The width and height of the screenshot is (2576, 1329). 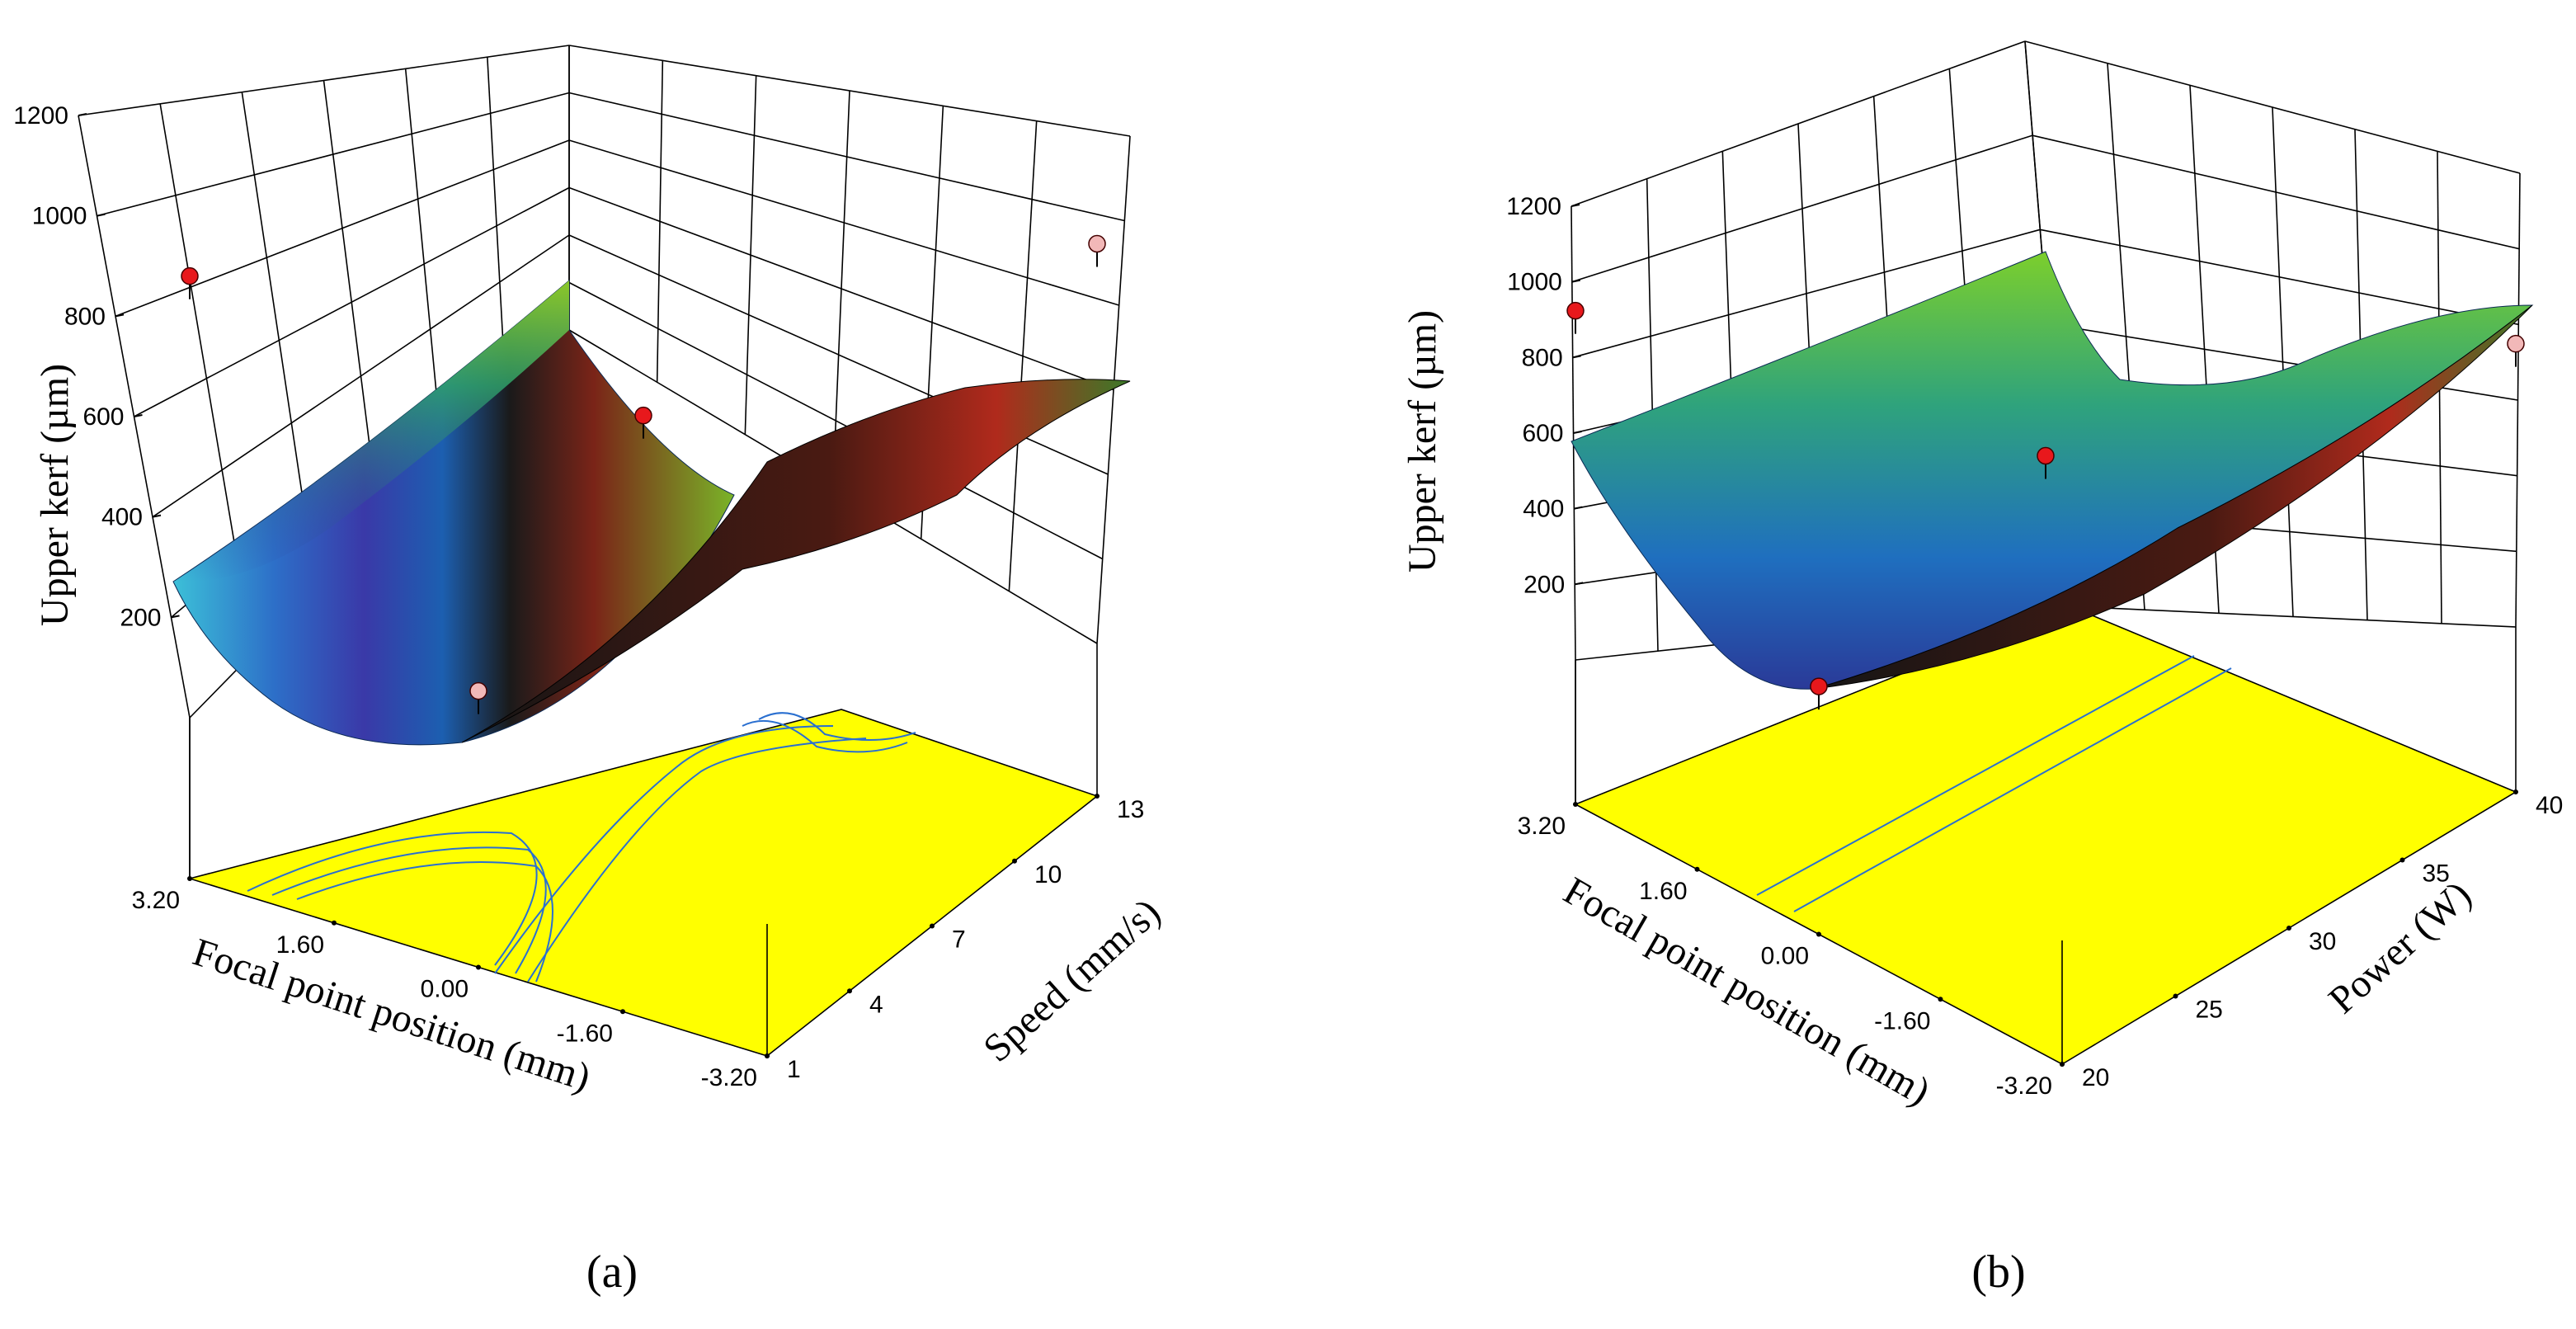 What do you see at coordinates (585, 1033) in the screenshot?
I see `panel-a-x-tick-label: -1.60` at bounding box center [585, 1033].